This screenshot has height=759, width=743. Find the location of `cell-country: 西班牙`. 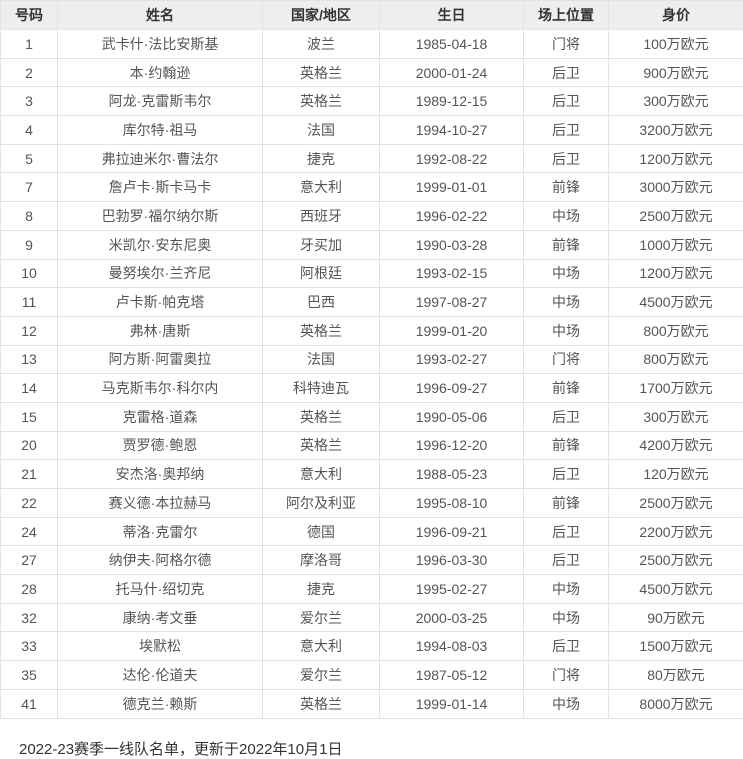

cell-country: 西班牙 is located at coordinates (321, 216).